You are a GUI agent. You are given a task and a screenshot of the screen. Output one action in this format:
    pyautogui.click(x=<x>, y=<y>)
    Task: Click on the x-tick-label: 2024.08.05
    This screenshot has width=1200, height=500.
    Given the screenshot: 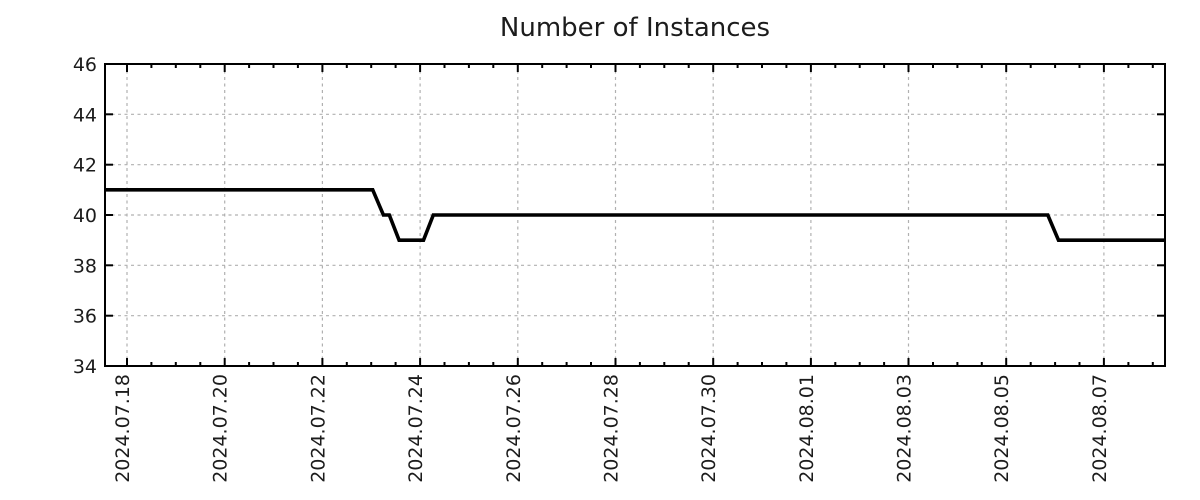 What is the action you would take?
    pyautogui.click(x=1002, y=428)
    